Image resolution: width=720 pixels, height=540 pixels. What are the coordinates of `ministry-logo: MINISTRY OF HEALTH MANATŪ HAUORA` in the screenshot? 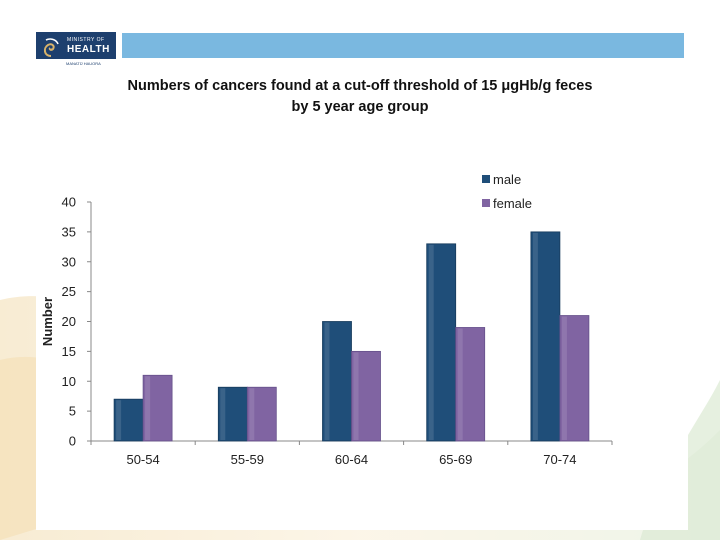 It's located at (78, 49).